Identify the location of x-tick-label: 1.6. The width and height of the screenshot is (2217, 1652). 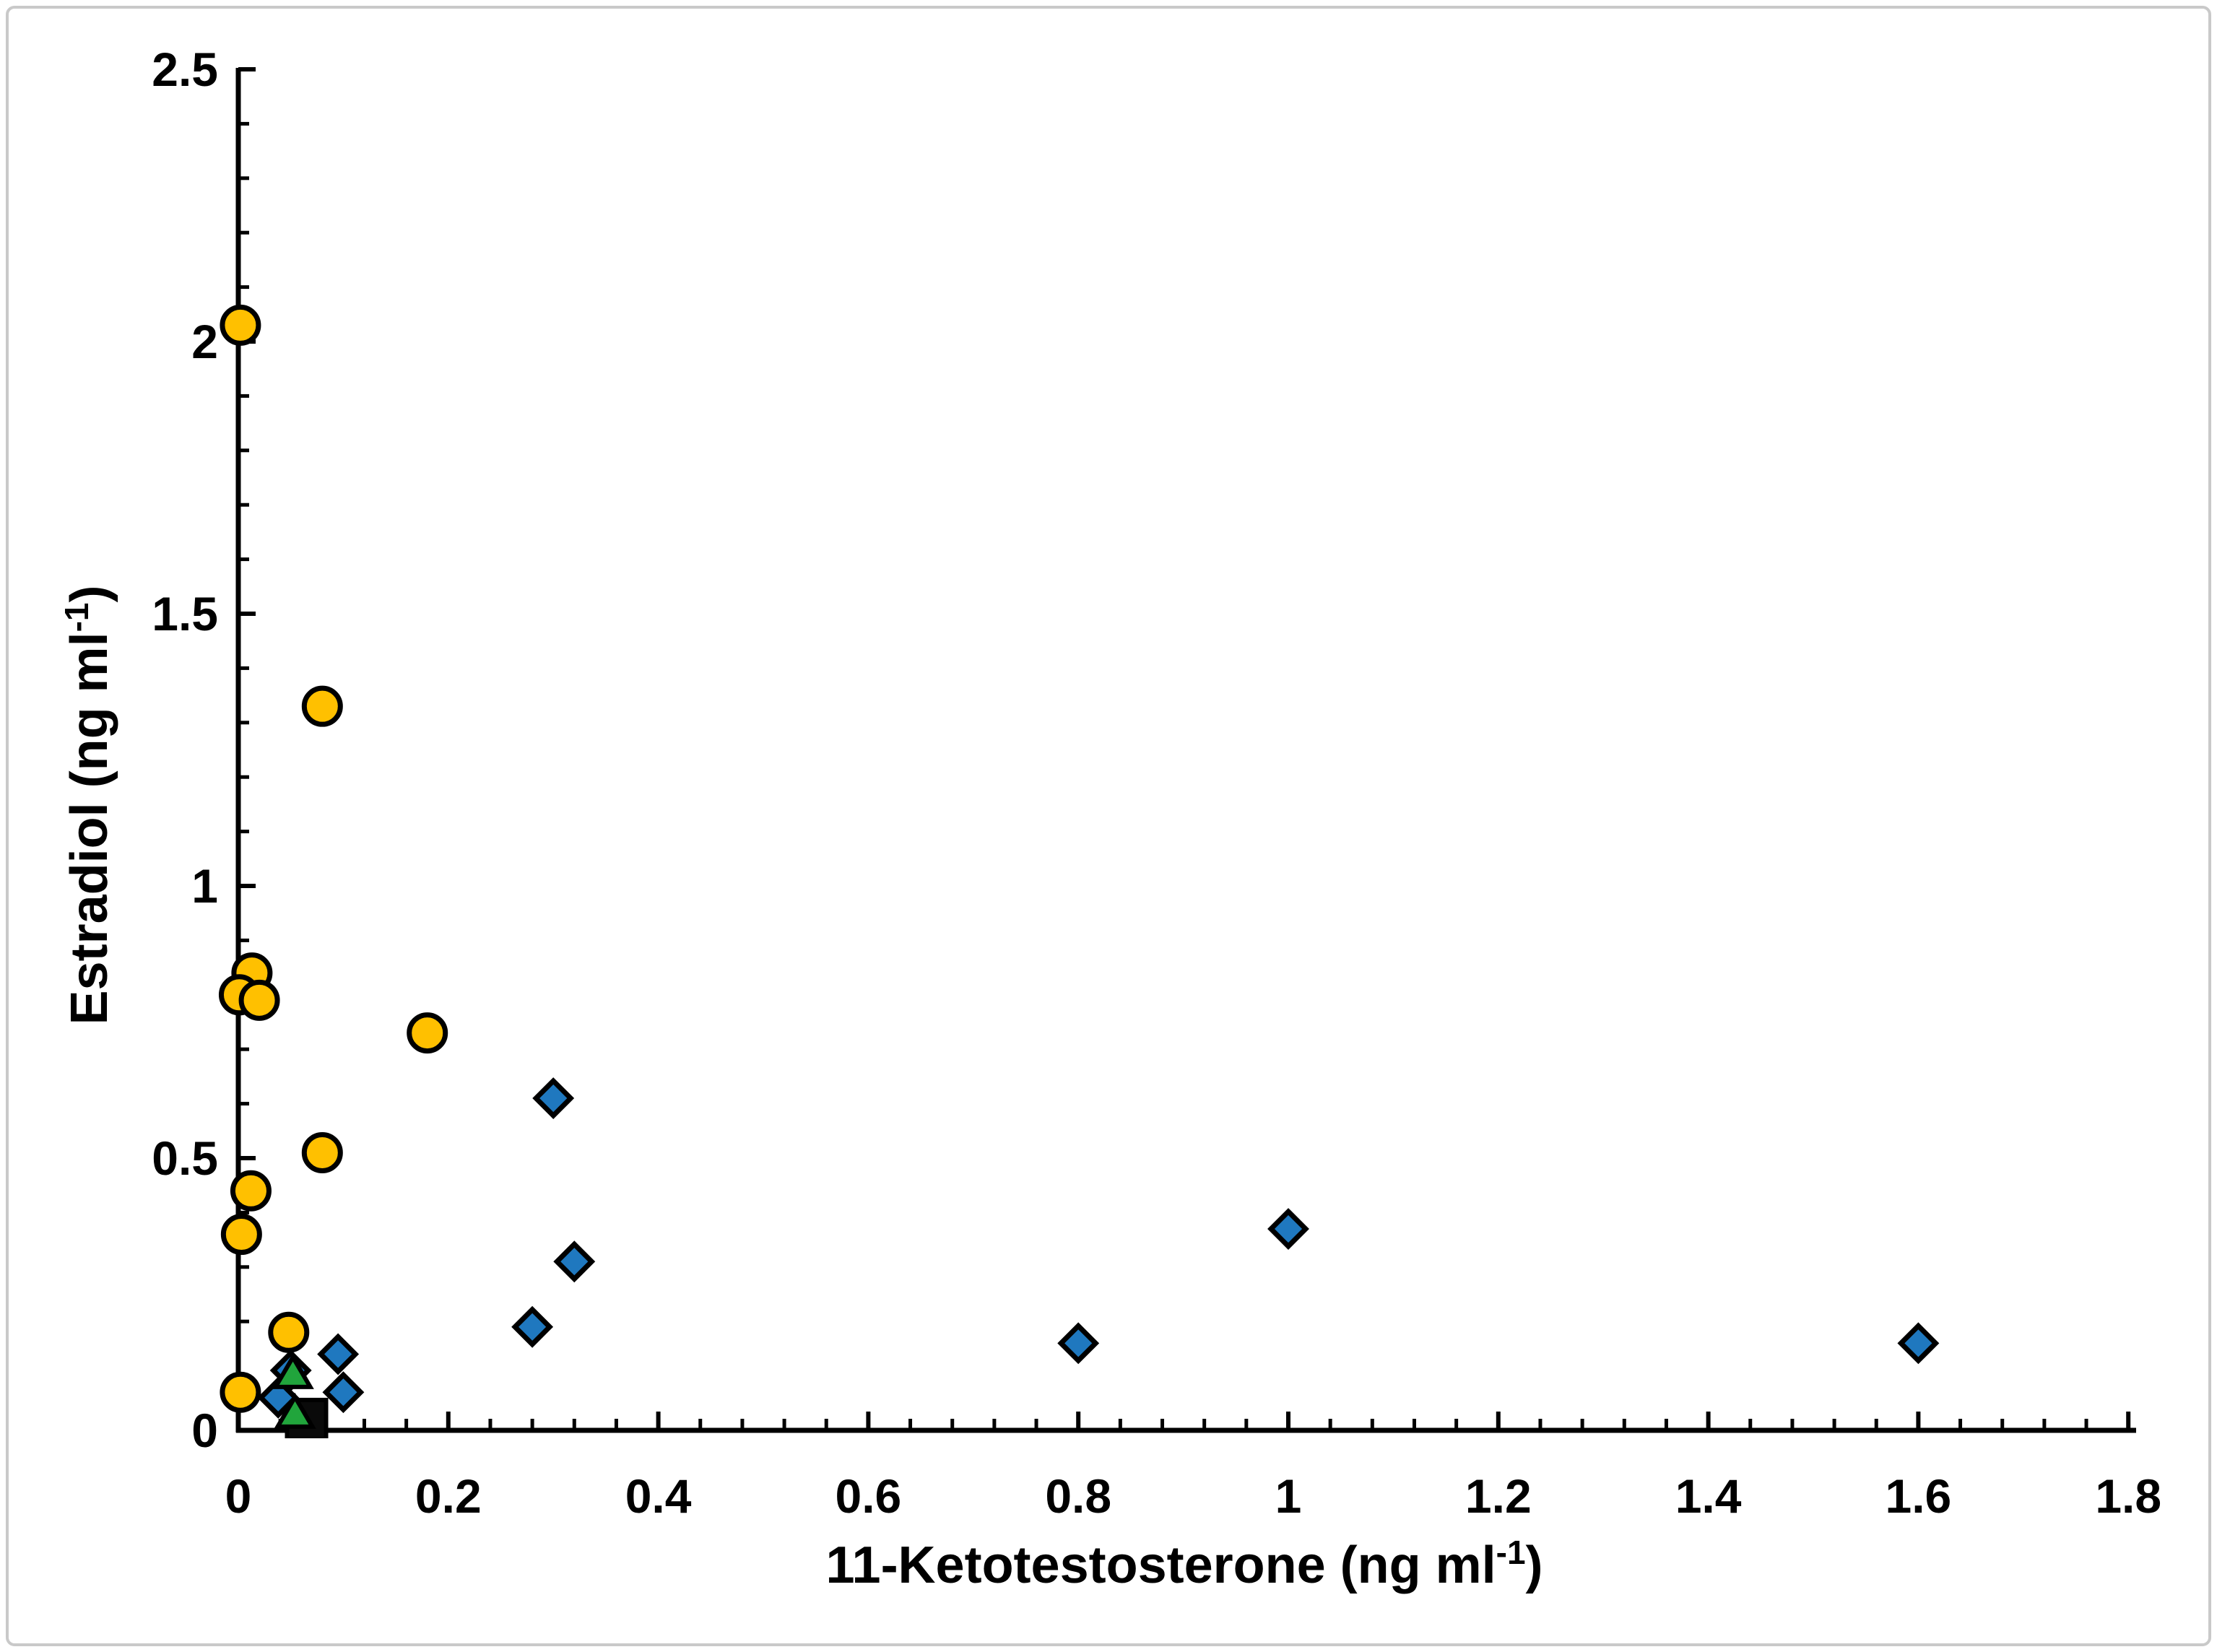
(1919, 1496).